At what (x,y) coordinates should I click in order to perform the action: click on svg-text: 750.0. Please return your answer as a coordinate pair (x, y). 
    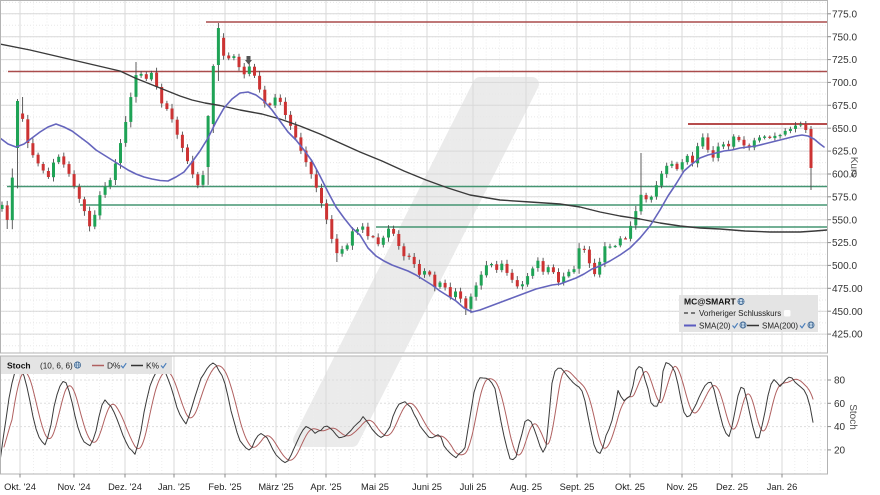
    Looking at the image, I should click on (844, 37).